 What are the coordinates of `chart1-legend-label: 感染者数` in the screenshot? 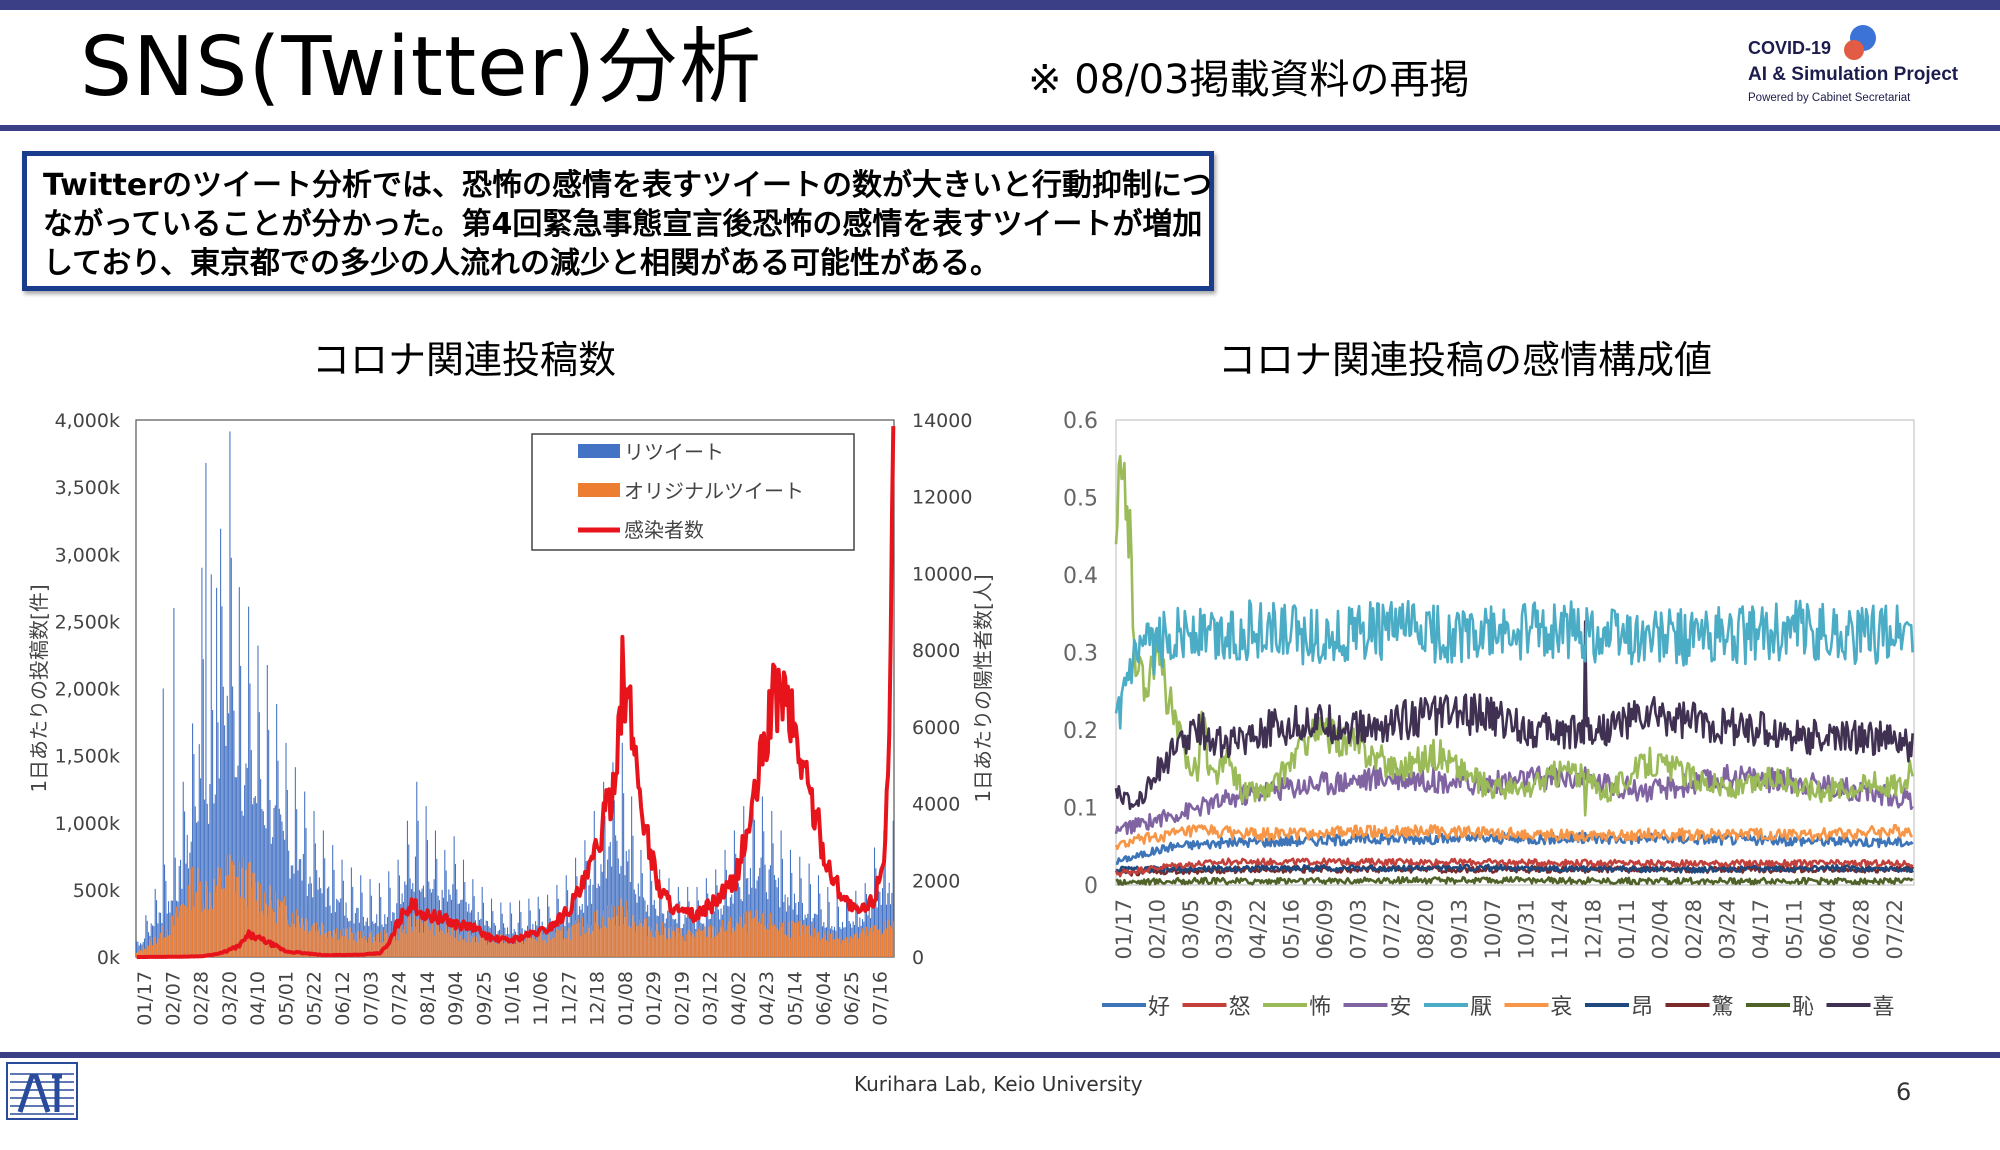 It's located at (664, 530).